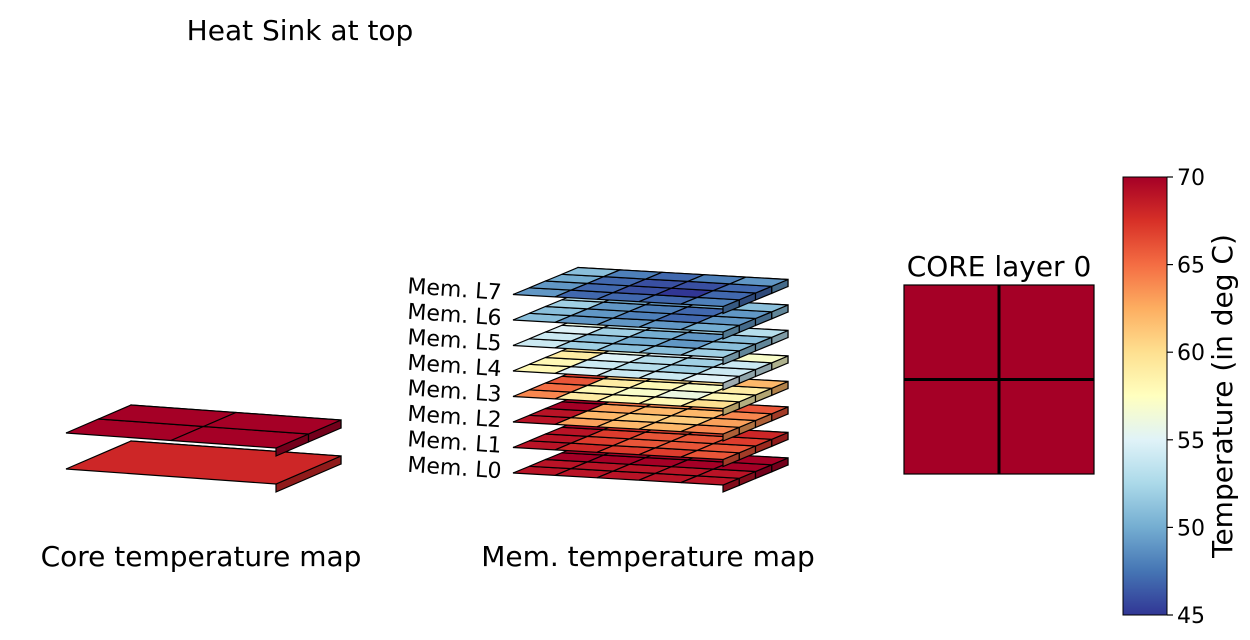 The width and height of the screenshot is (1250, 640). Describe the element at coordinates (1191, 528) in the screenshot. I see `colorbar-tick-label: 50` at that location.